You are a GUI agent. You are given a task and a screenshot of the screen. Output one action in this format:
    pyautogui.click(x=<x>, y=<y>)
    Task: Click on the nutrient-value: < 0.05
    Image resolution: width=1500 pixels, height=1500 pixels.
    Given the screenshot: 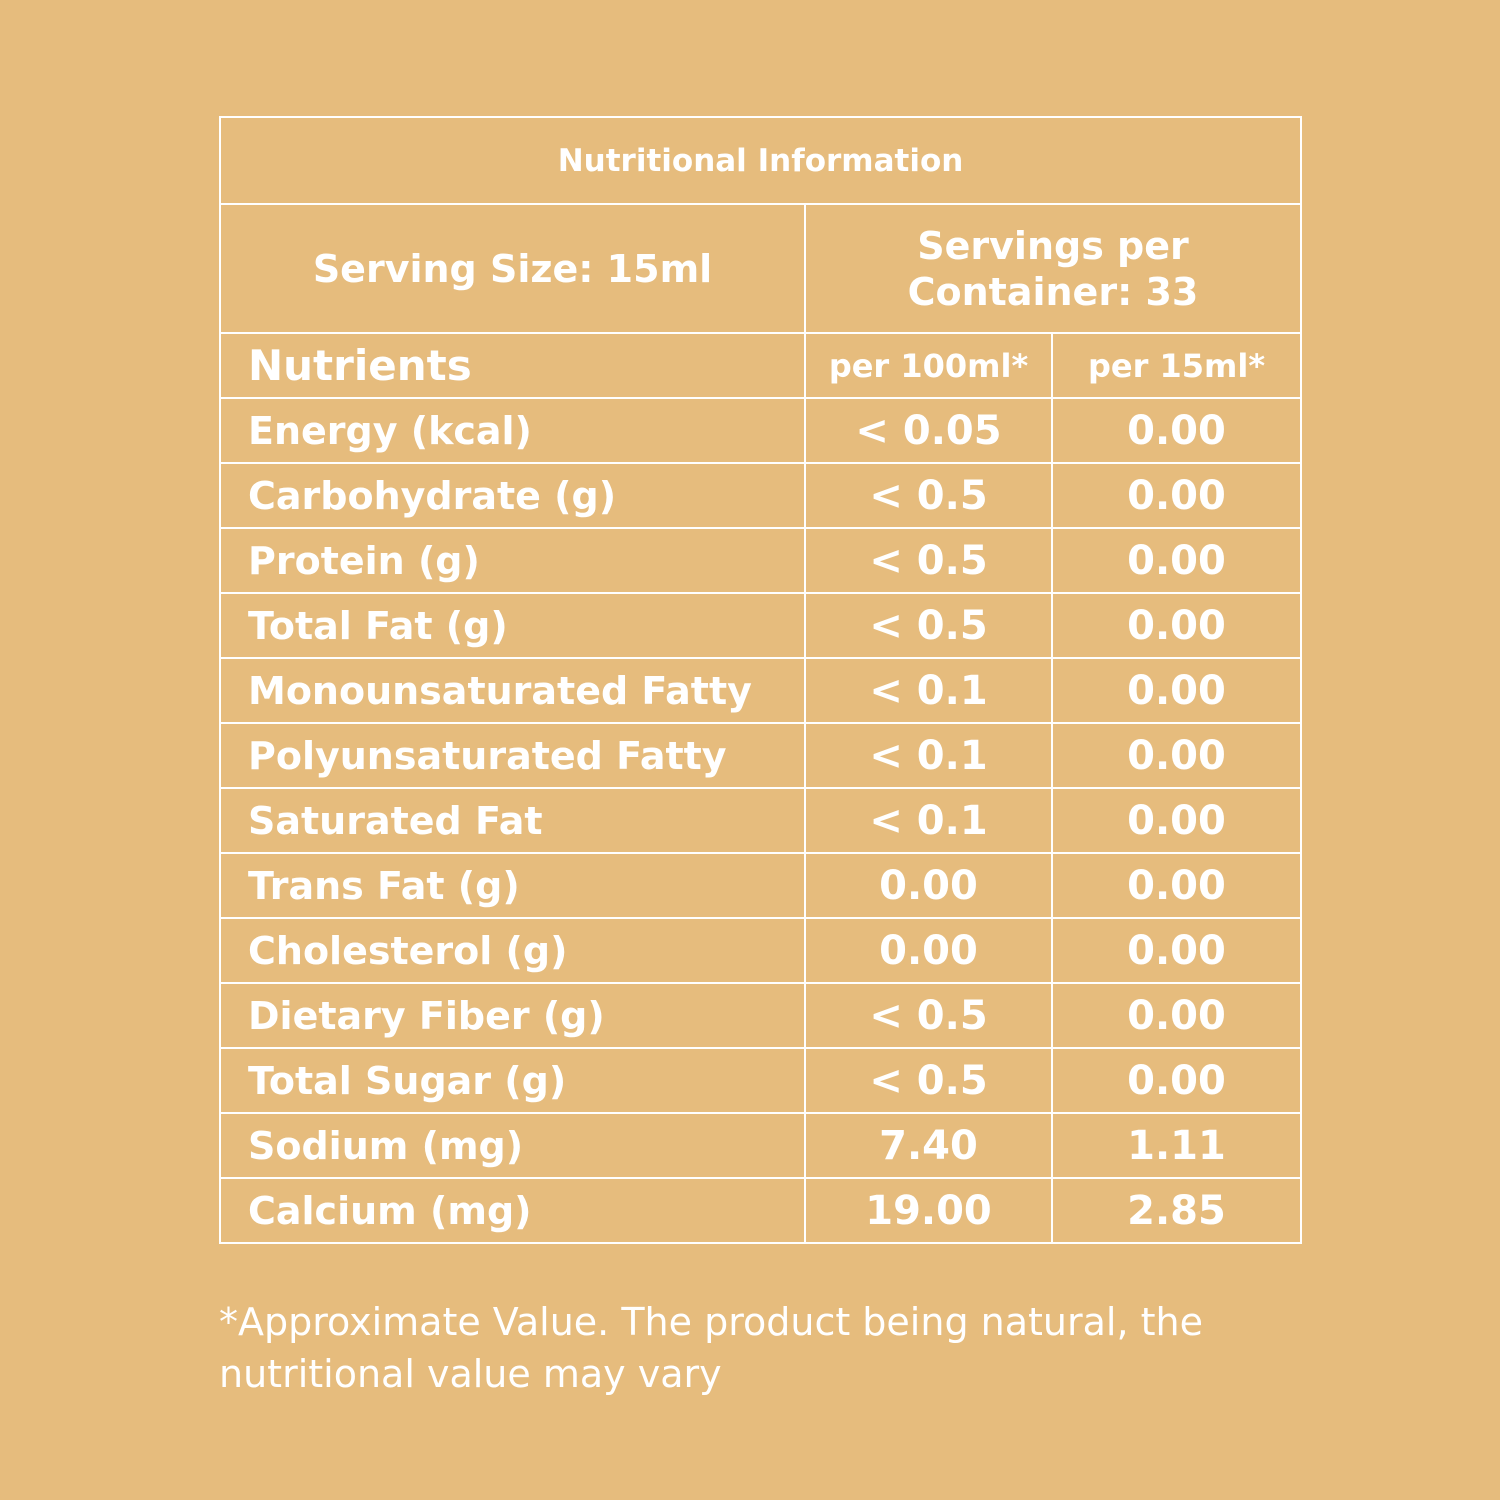 What is the action you would take?
    pyautogui.click(x=928, y=430)
    